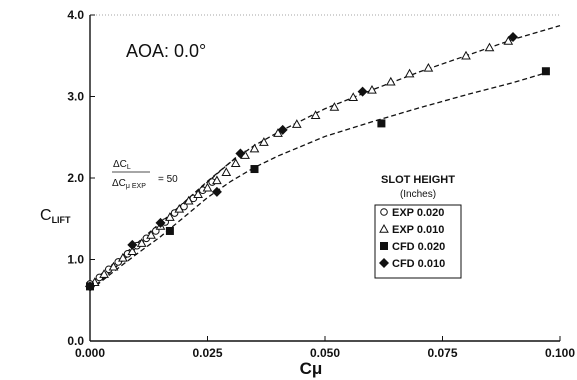  Describe the element at coordinates (75, 15) in the screenshot. I see `y-tick-label: 4.0` at that location.